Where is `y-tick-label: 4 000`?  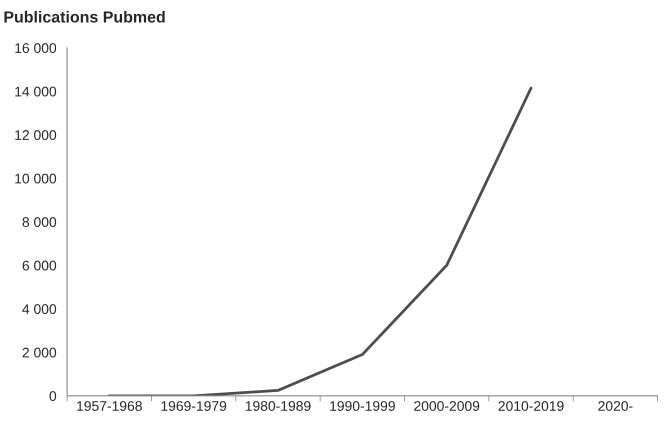 y-tick-label: 4 000 is located at coordinates (39, 309).